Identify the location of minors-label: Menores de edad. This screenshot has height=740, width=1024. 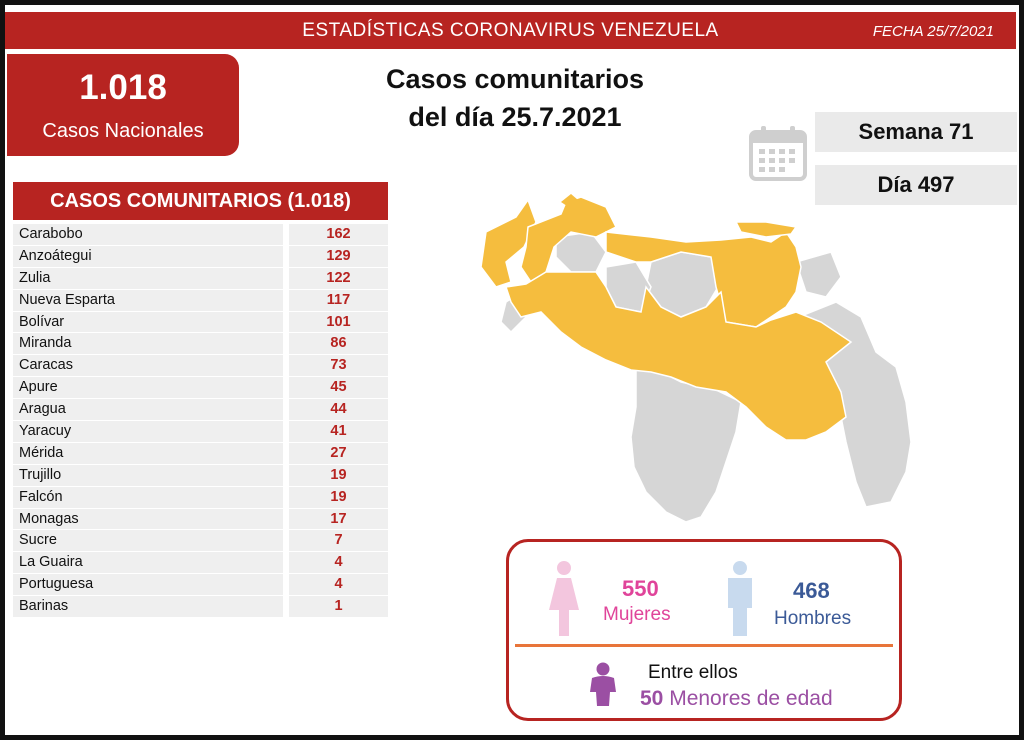
(751, 698).